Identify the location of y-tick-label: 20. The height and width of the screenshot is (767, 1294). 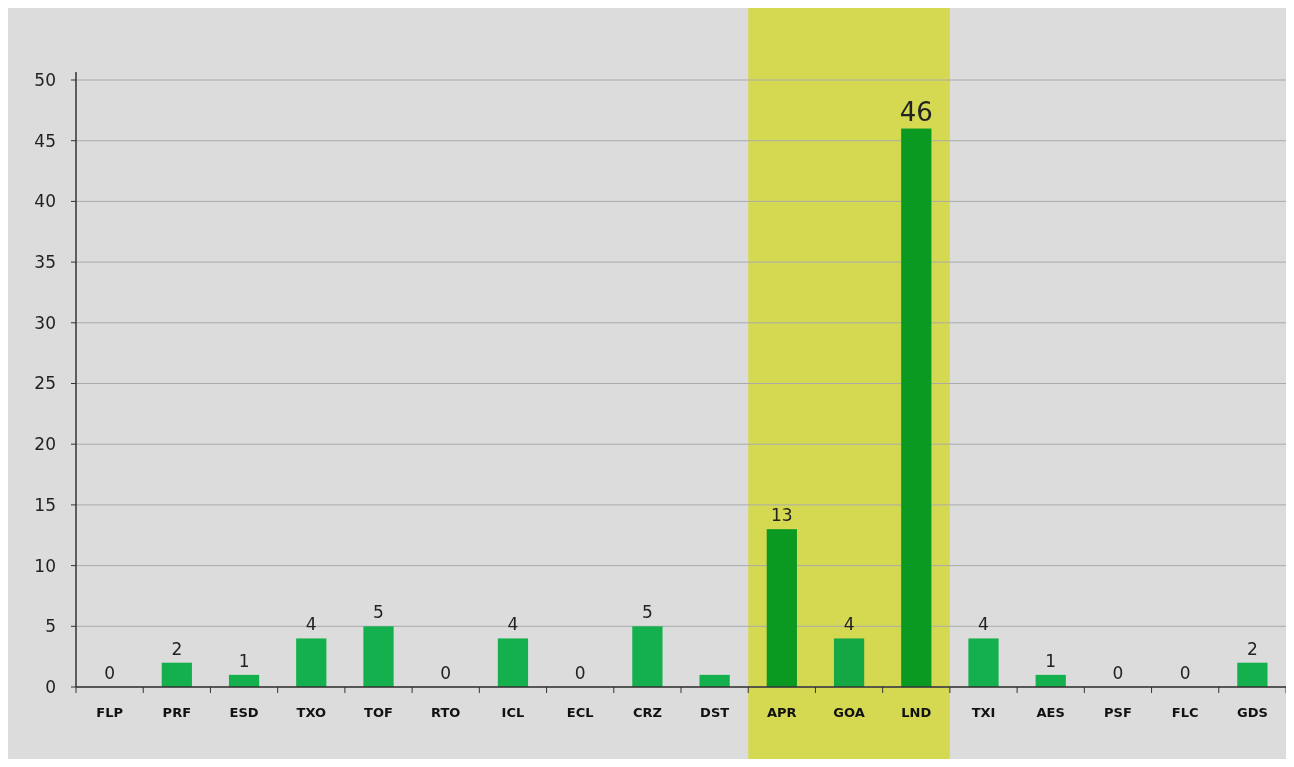
(45, 444).